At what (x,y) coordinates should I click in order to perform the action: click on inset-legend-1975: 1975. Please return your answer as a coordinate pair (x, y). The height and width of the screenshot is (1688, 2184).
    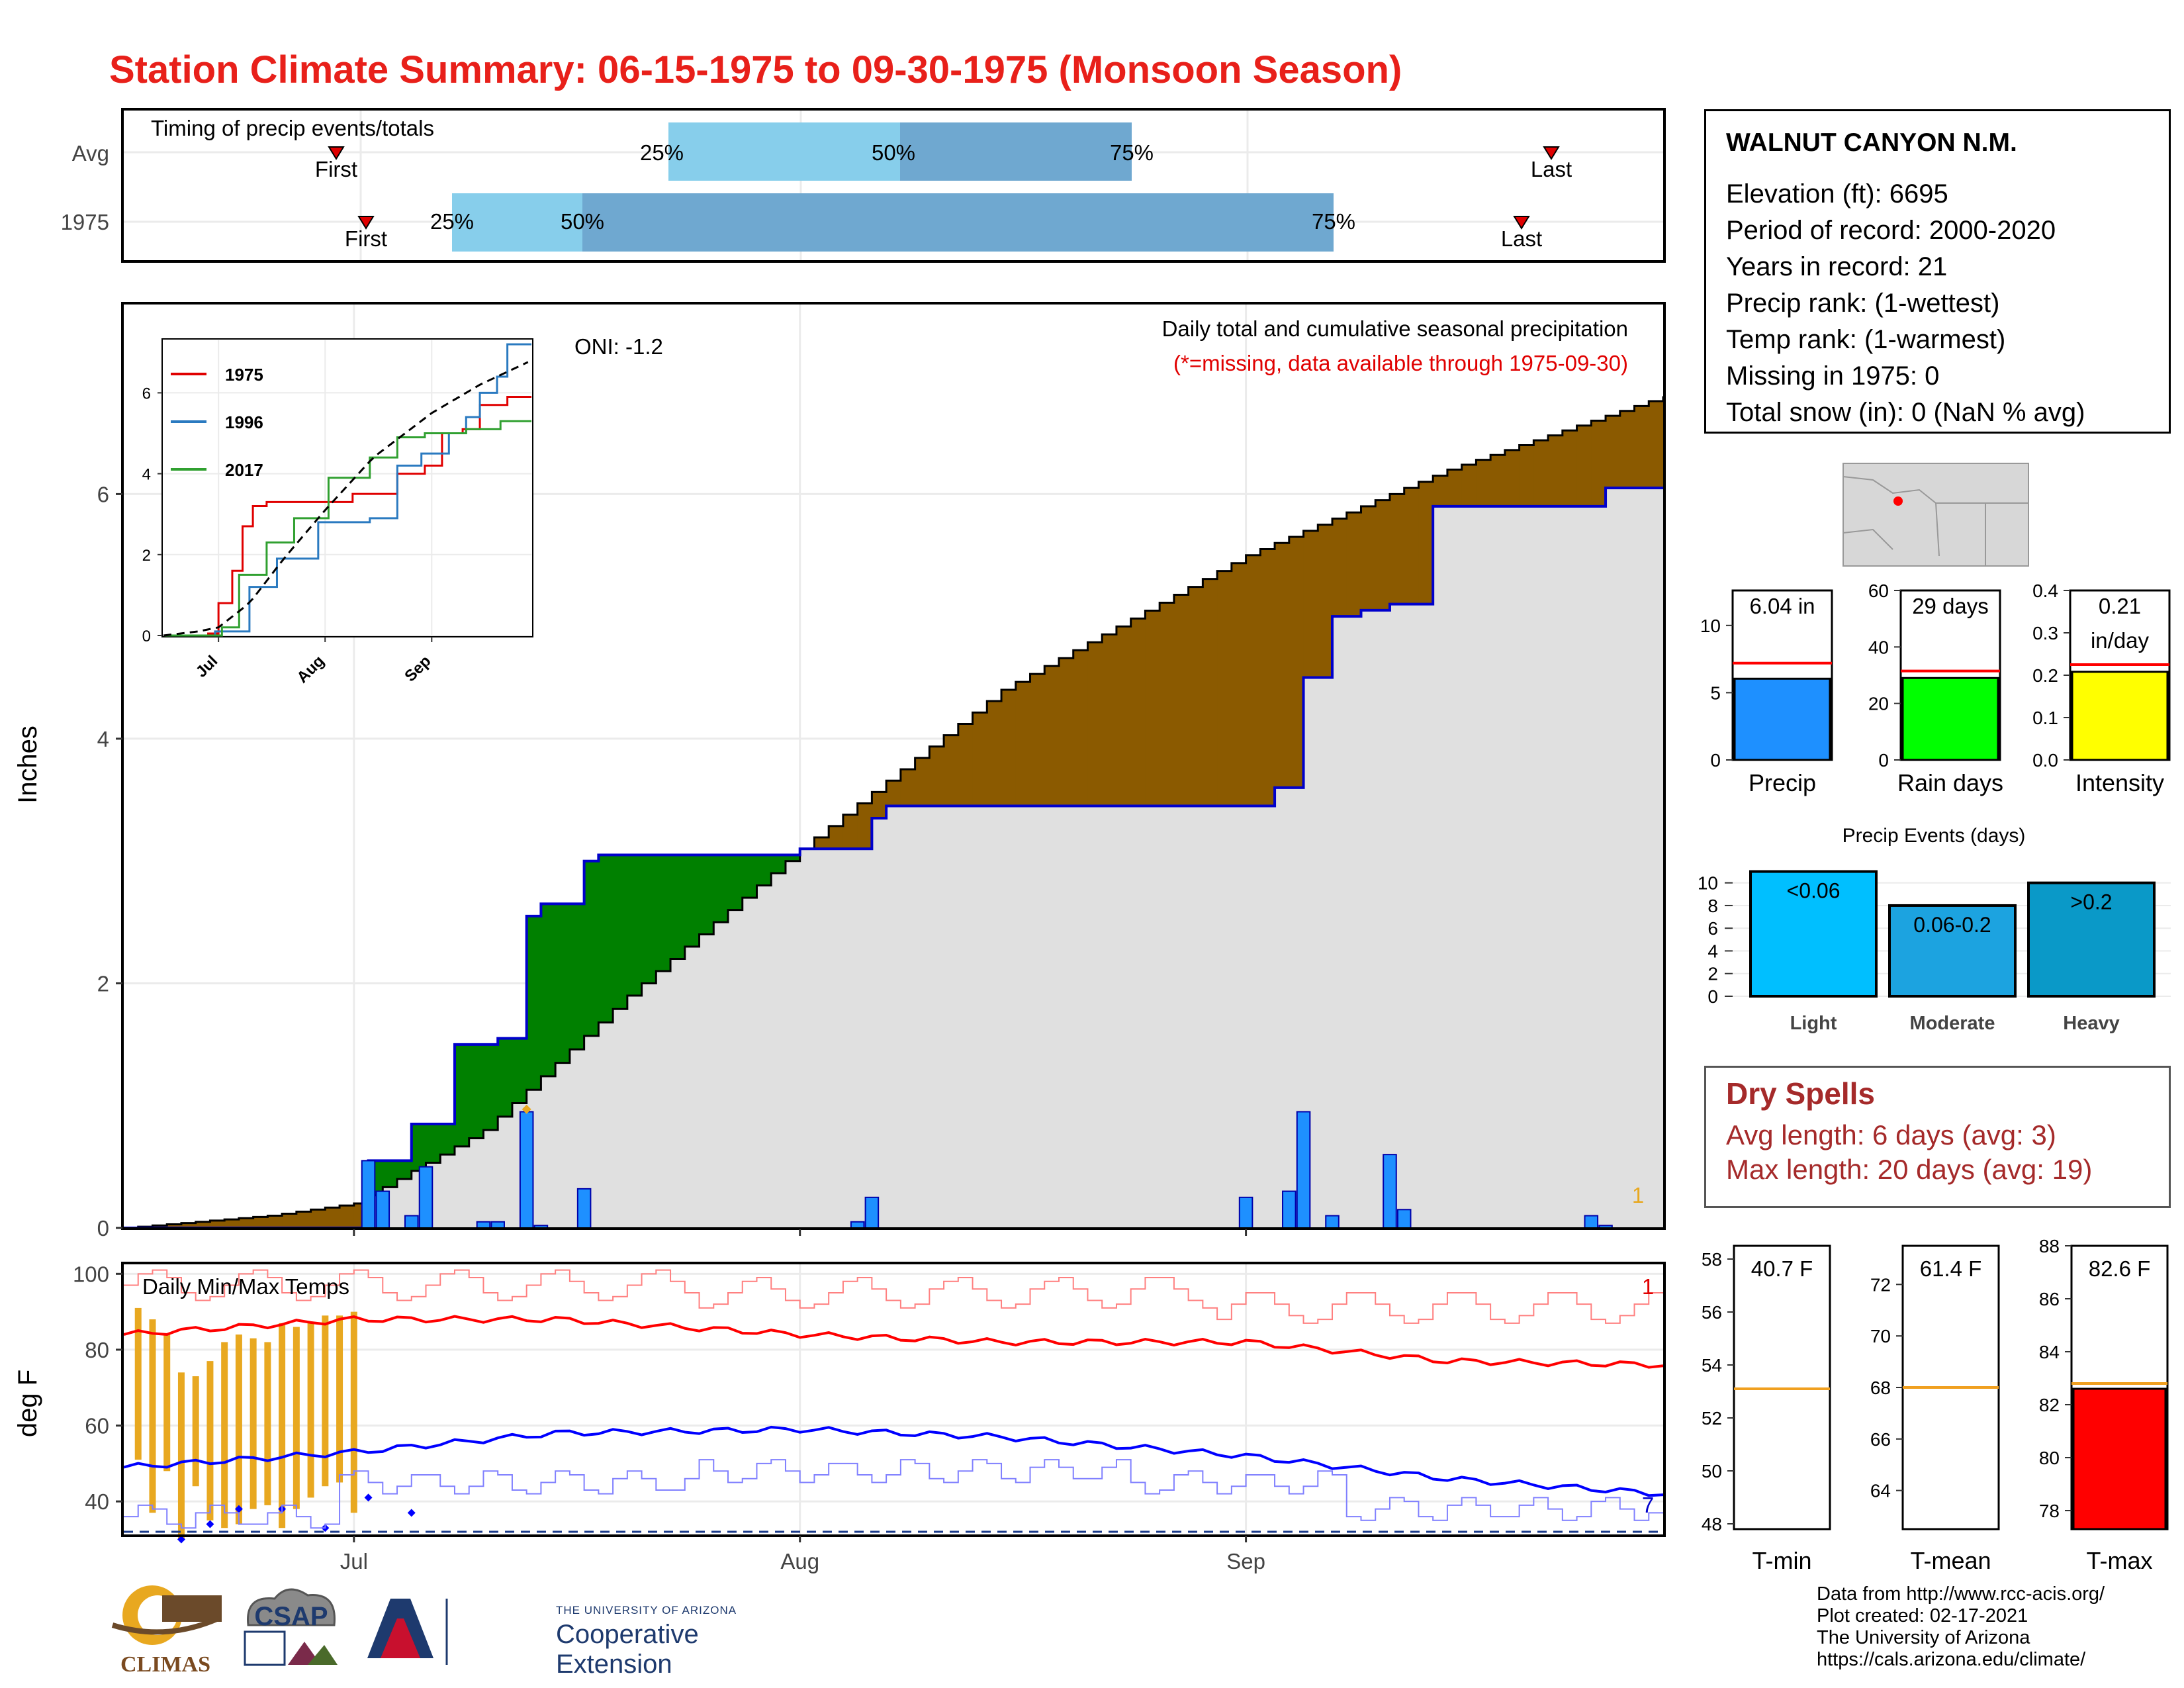
    Looking at the image, I should click on (244, 375).